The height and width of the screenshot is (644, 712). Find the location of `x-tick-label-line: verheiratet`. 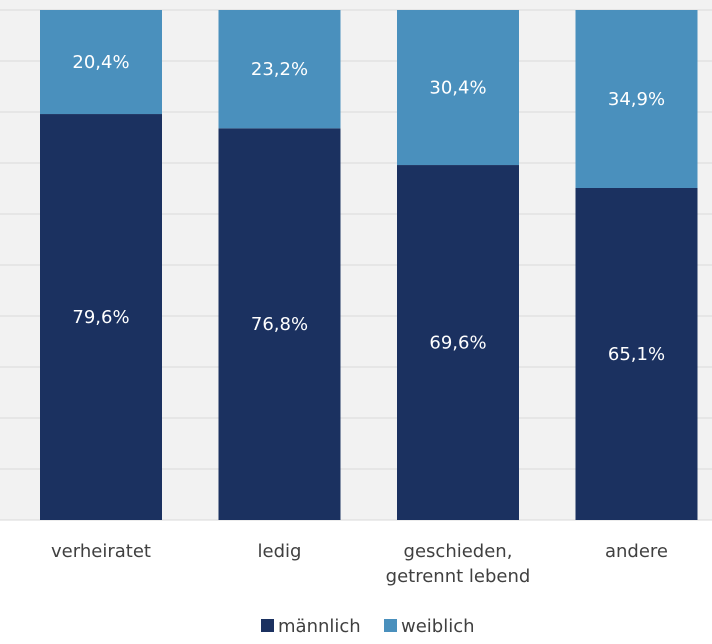

x-tick-label-line: verheiratet is located at coordinates (101, 551).